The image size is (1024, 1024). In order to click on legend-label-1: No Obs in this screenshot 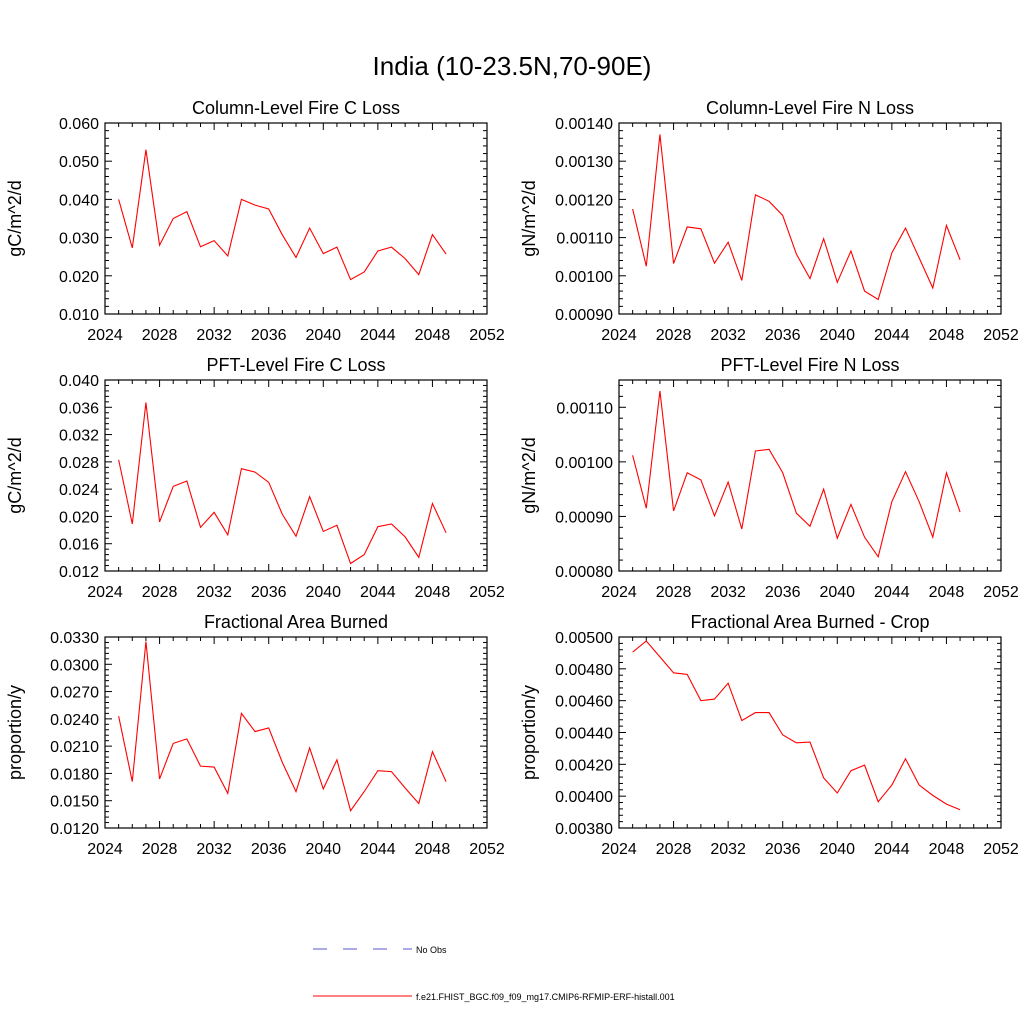, I will do `click(431, 950)`.